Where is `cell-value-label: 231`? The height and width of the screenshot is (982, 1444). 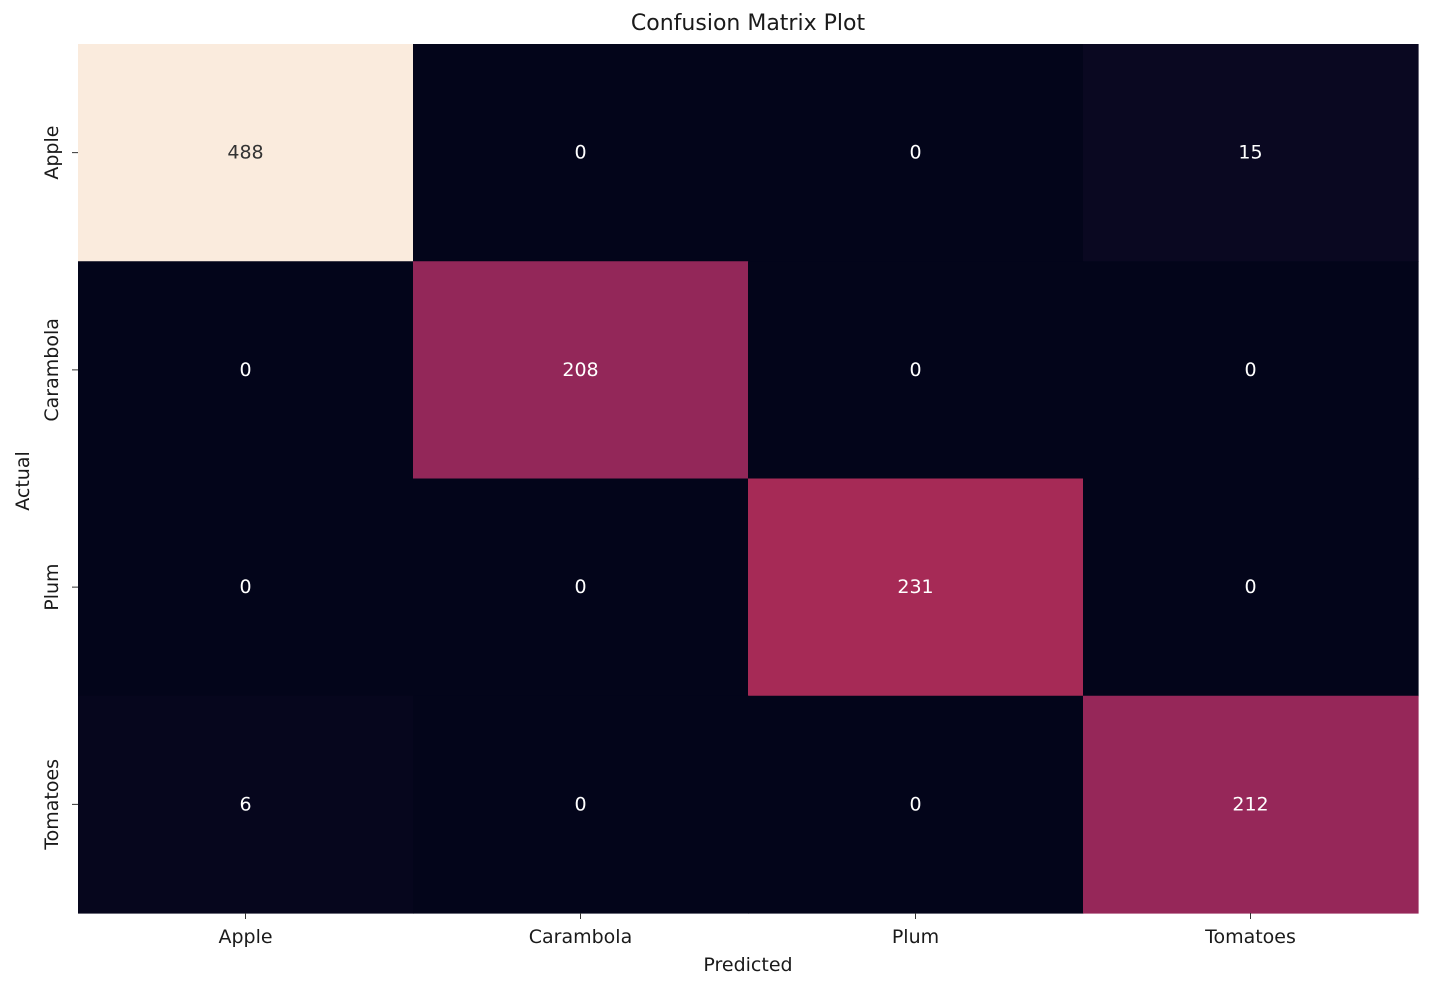
cell-value-label: 231 is located at coordinates (915, 587).